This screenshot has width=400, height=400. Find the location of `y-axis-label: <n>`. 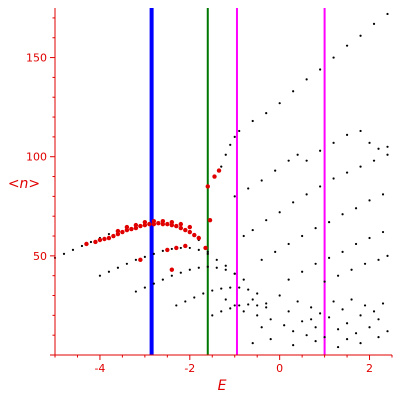

y-axis-label: <n> is located at coordinates (24, 184).